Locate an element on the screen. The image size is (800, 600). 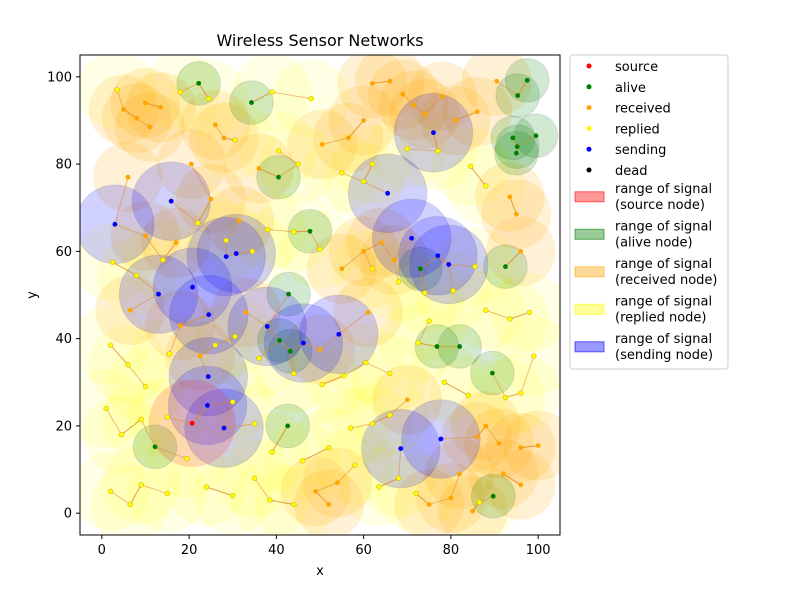
legend-label: range of signal (alive node) is located at coordinates (663, 234).